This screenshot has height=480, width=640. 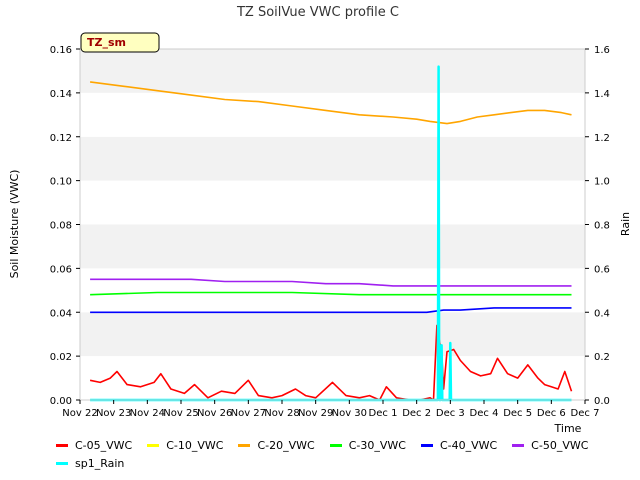 What do you see at coordinates (602, 401) in the screenshot?
I see `y-tick-label-right: 0.0` at bounding box center [602, 401].